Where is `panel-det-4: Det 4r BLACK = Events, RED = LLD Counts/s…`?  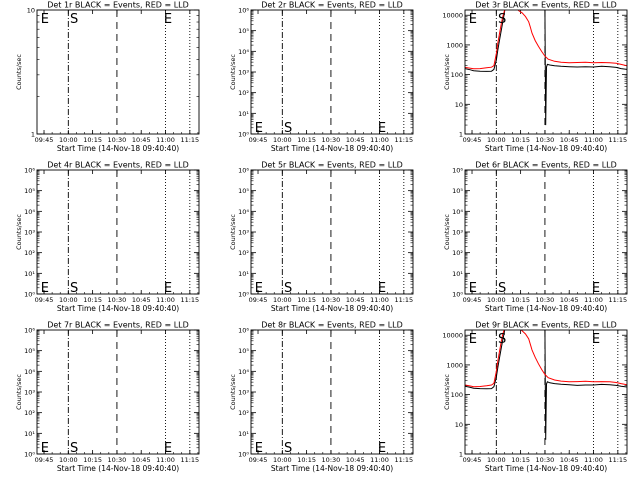
panel-det-4: Det 4r BLACK = Events, RED = LLD Counts/s… is located at coordinates (107, 237).